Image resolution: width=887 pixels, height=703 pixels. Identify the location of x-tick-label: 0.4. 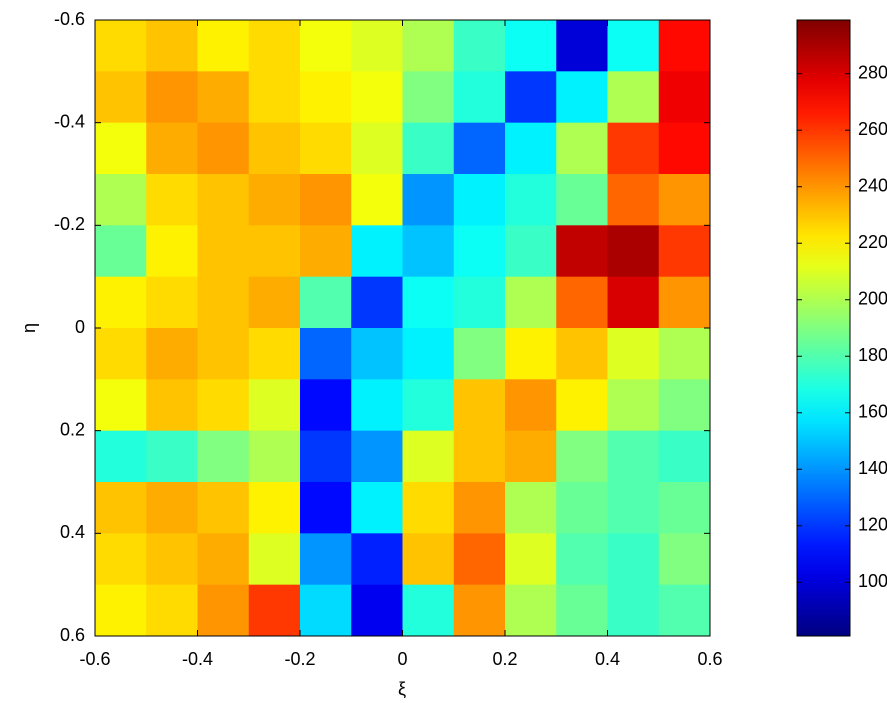
(607, 659).